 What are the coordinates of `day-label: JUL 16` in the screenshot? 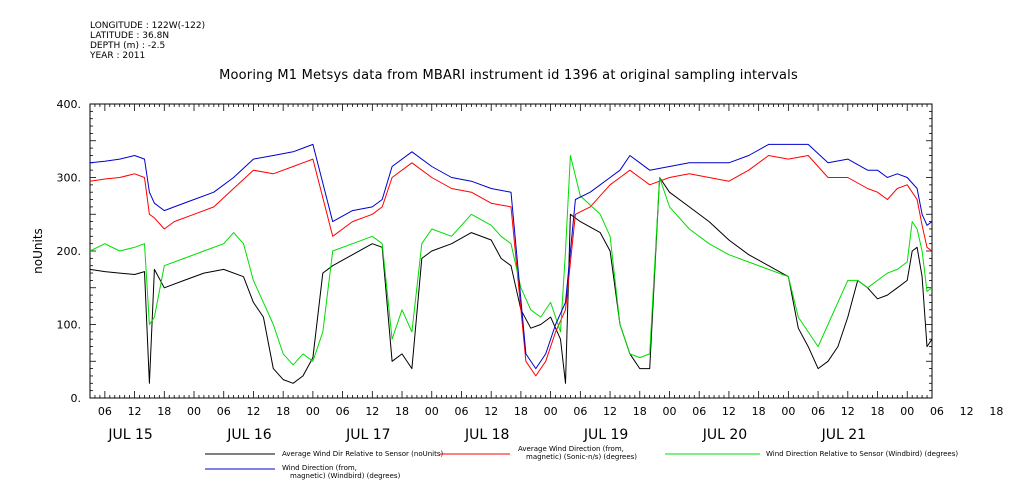 It's located at (249, 435).